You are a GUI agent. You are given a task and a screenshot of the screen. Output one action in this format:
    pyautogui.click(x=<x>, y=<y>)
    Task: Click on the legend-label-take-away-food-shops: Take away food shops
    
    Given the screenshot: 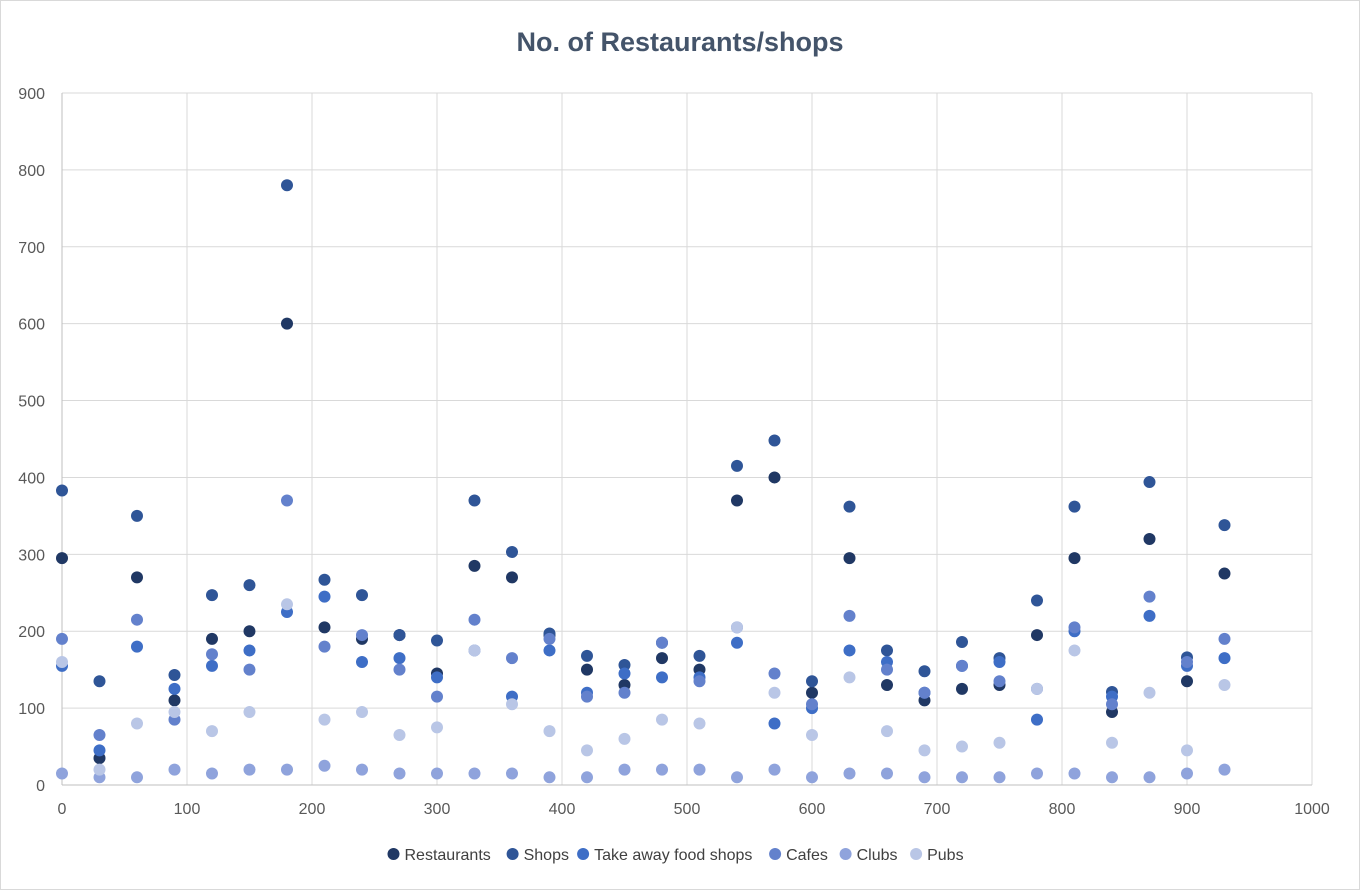 What is the action you would take?
    pyautogui.click(x=673, y=855)
    